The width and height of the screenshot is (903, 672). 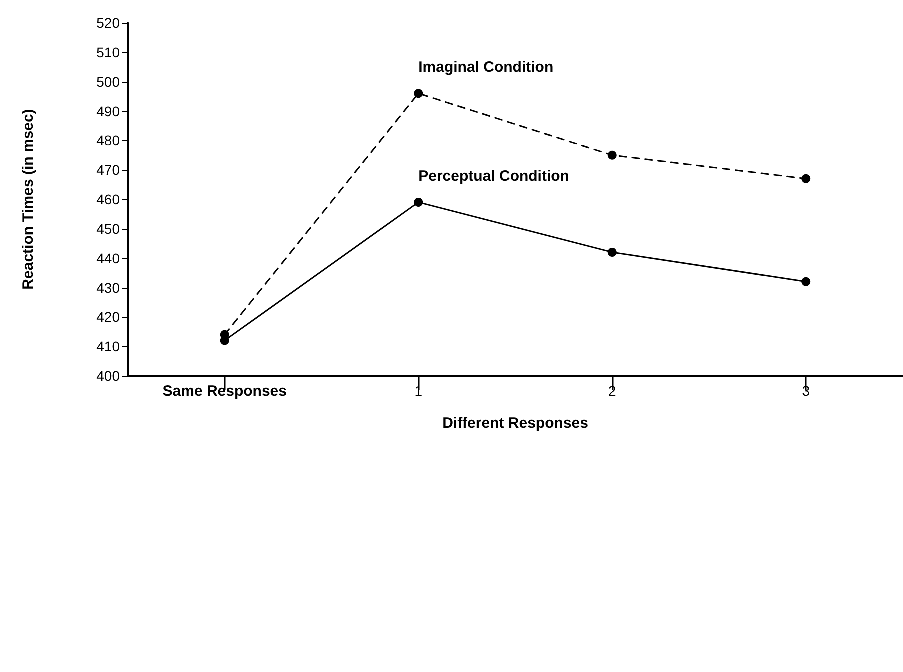 What do you see at coordinates (108, 170) in the screenshot?
I see `y-tick-label: 470` at bounding box center [108, 170].